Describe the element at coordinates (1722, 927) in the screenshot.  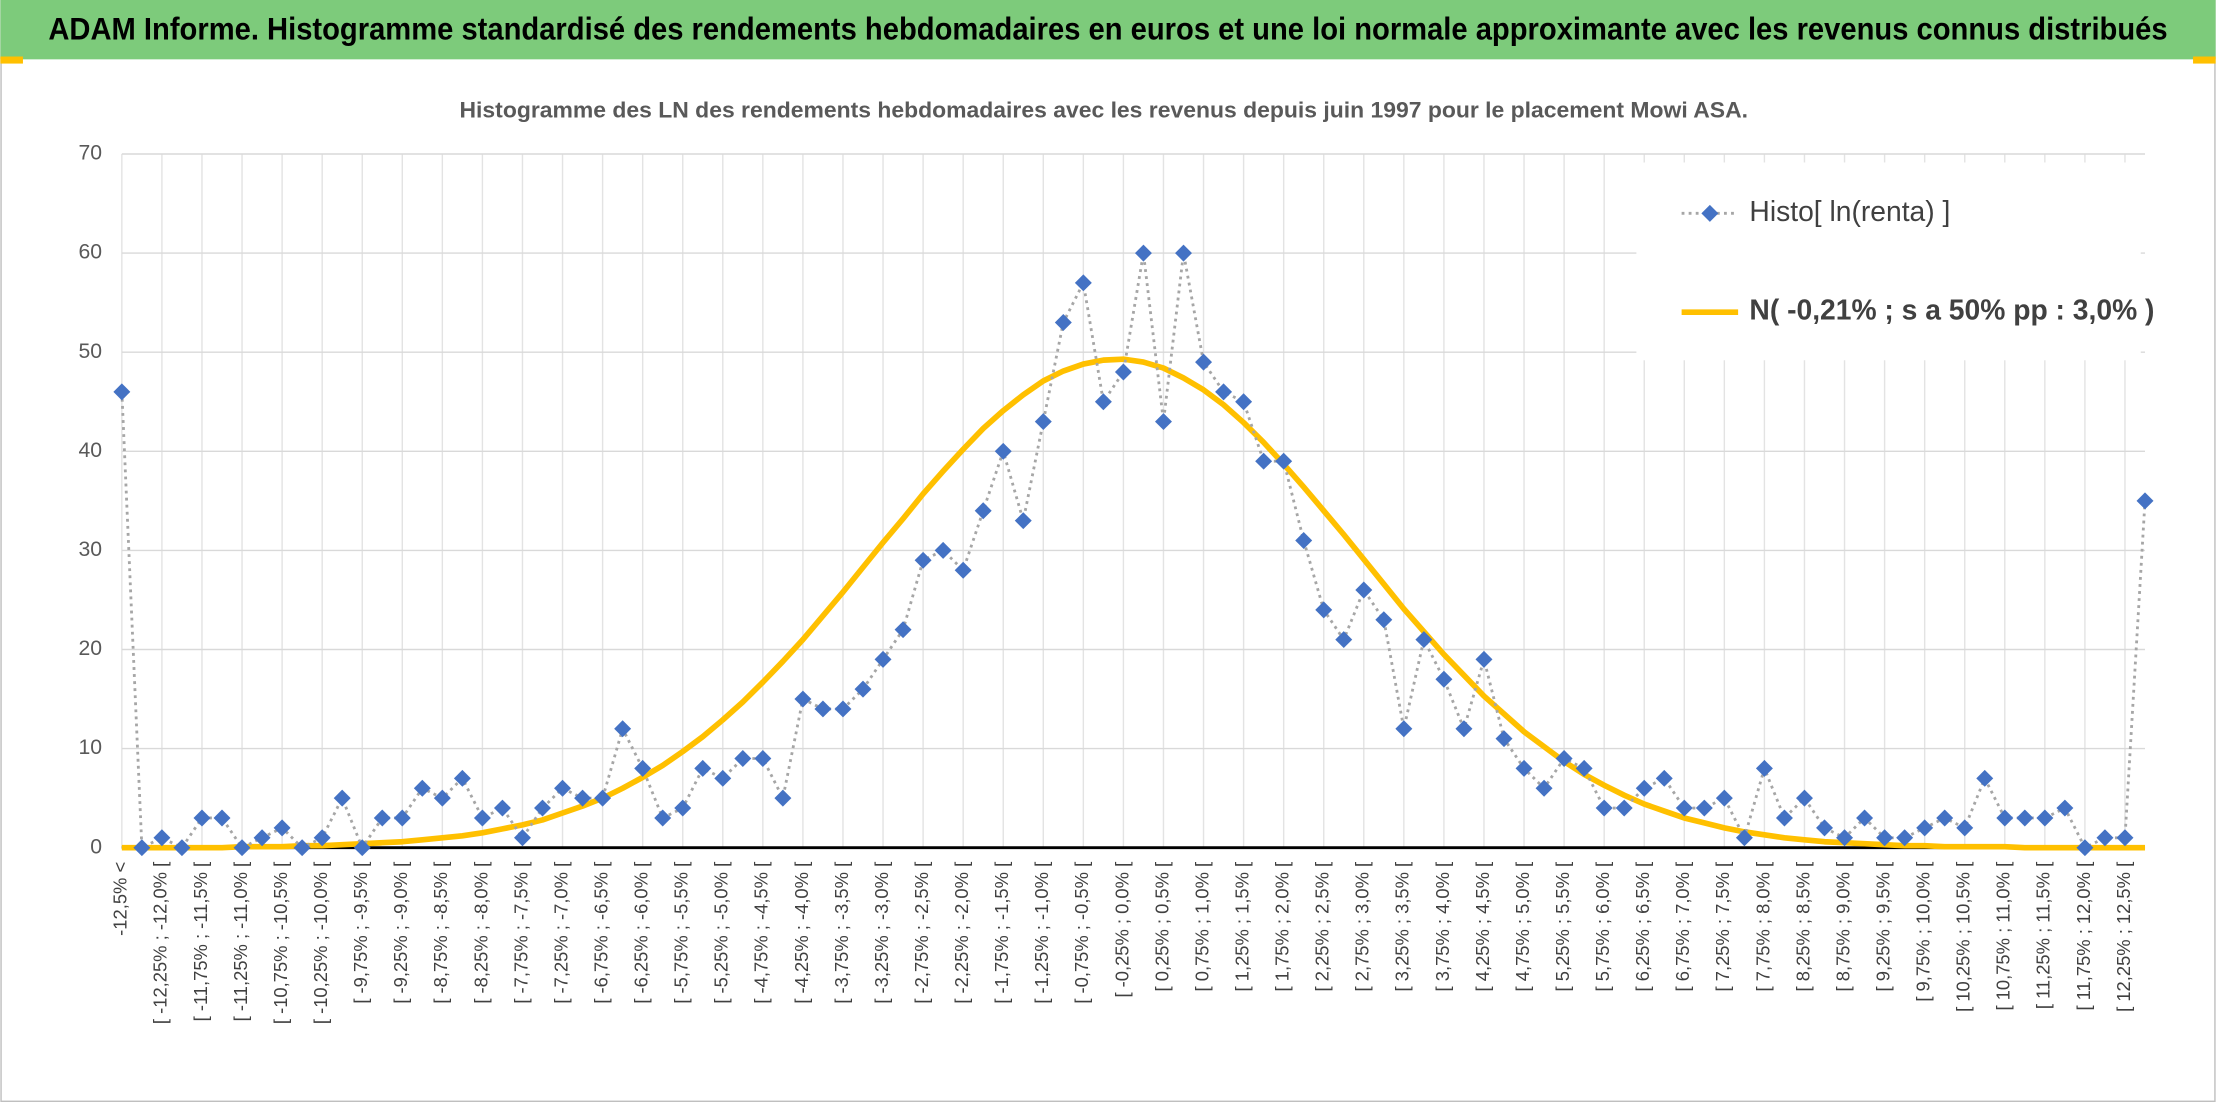
I see `x-tick-label: [ 7,25% ; 7,5% [` at that location.